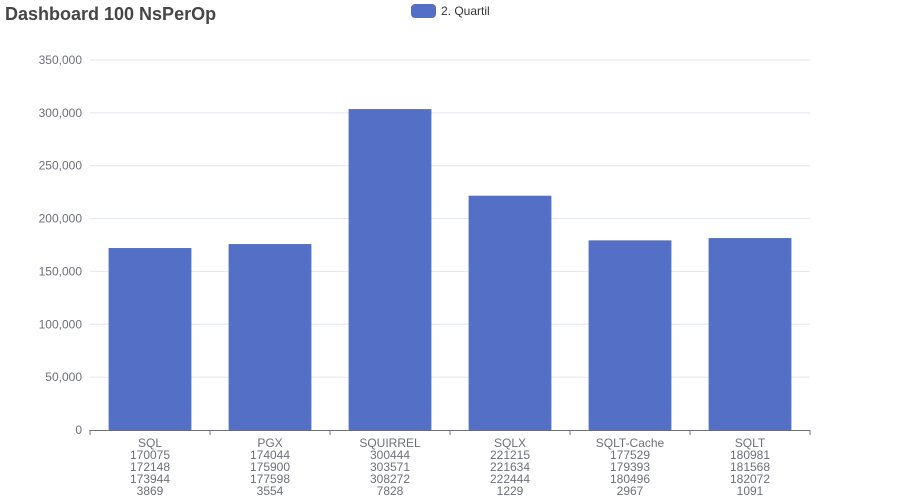 This screenshot has height=500, width=900. Describe the element at coordinates (270, 337) in the screenshot. I see `bar-pgx` at that location.